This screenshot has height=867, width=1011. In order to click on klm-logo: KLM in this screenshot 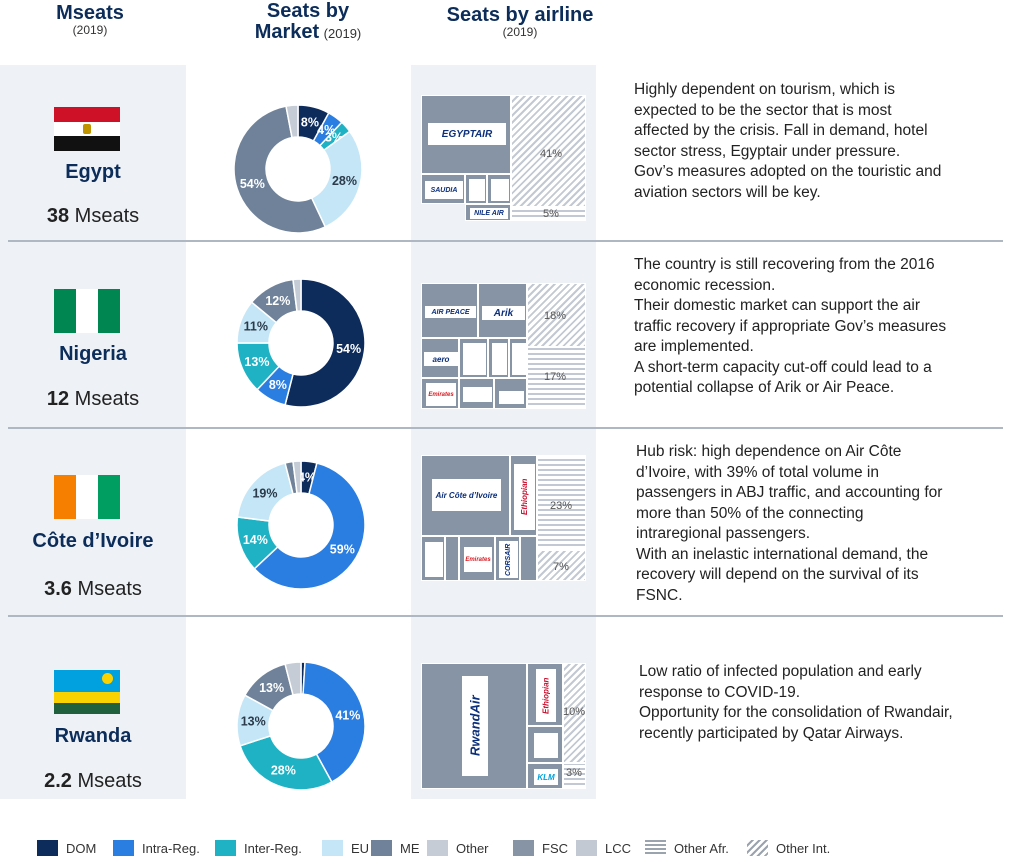, I will do `click(546, 777)`.